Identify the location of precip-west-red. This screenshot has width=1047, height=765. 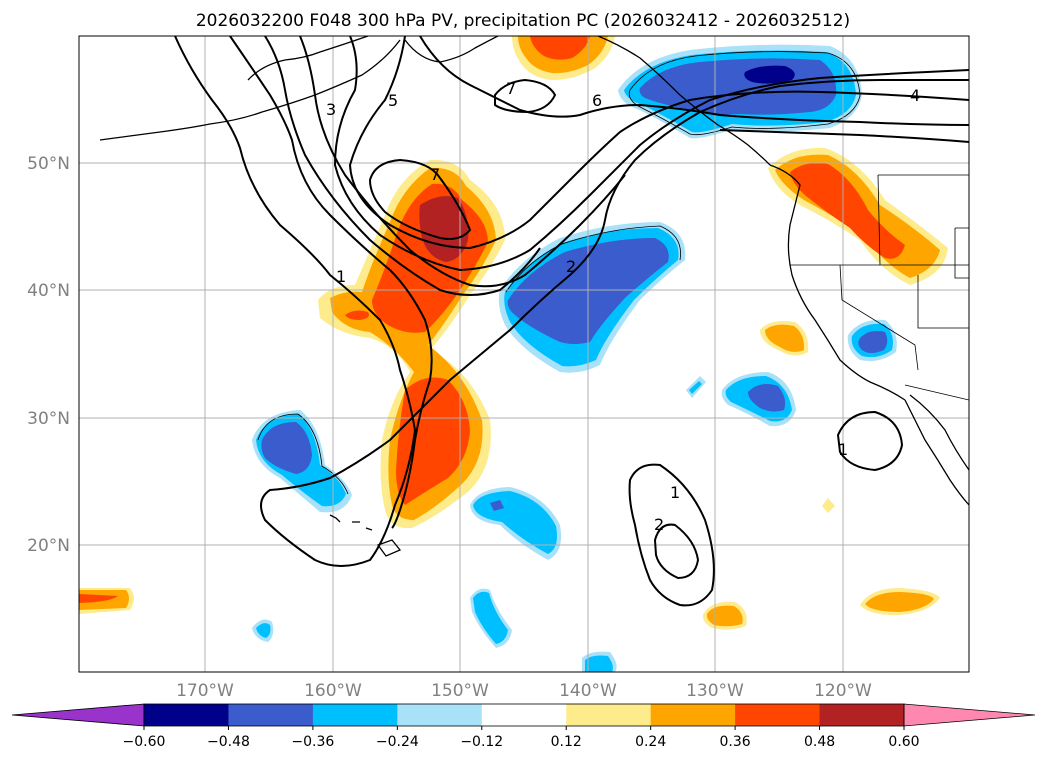
(98, 598).